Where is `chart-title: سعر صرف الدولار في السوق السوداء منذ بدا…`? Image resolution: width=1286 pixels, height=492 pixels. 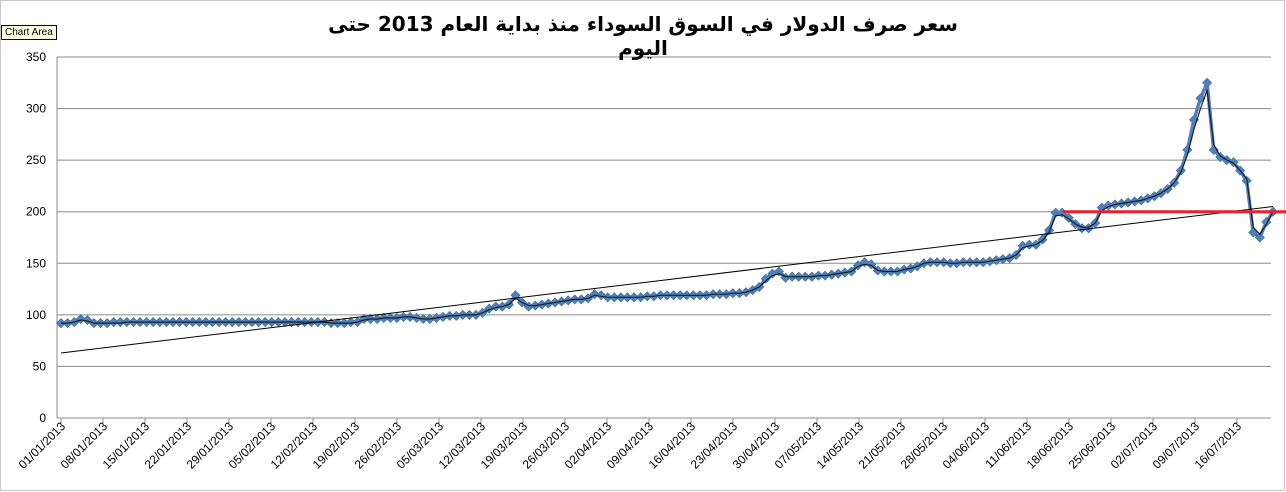 chart-title: سعر صرف الدولار في السوق السوداء منذ بدا… is located at coordinates (643, 36).